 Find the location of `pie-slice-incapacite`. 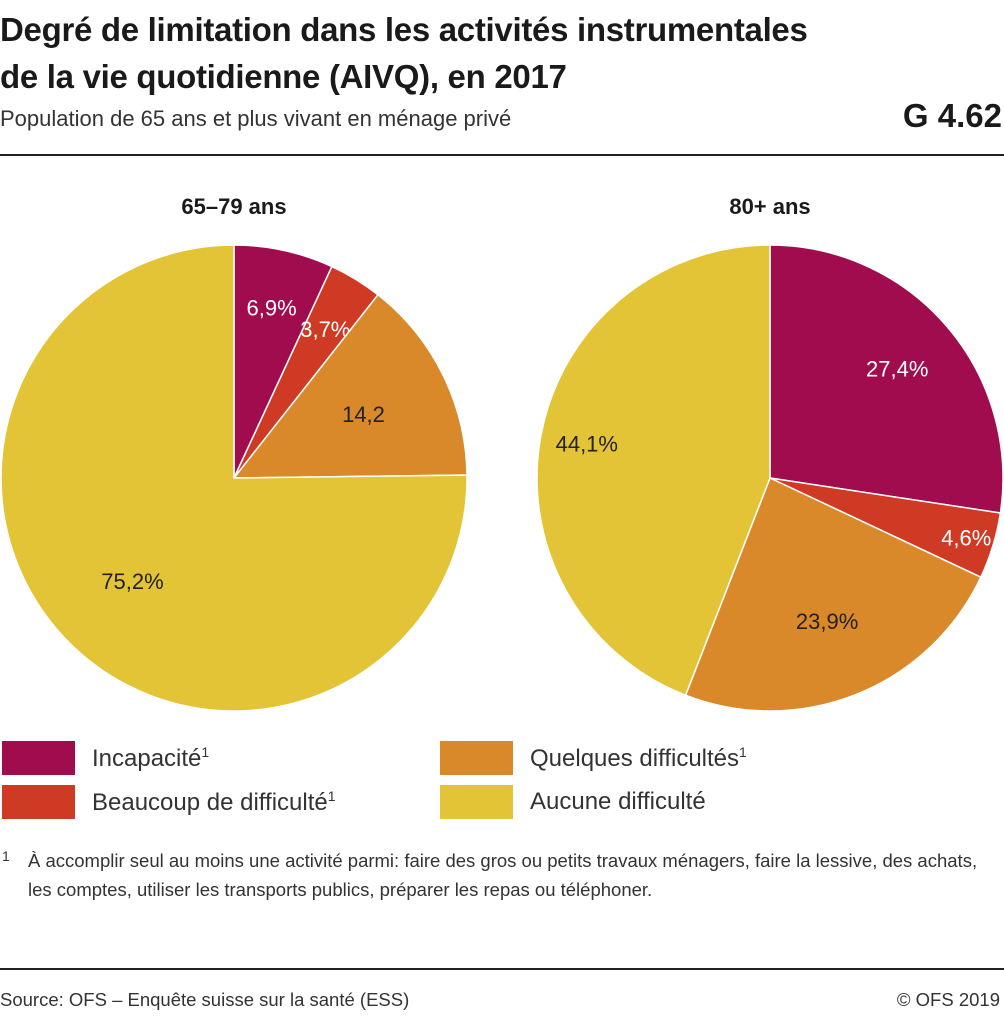

pie-slice-incapacite is located at coordinates (886, 379).